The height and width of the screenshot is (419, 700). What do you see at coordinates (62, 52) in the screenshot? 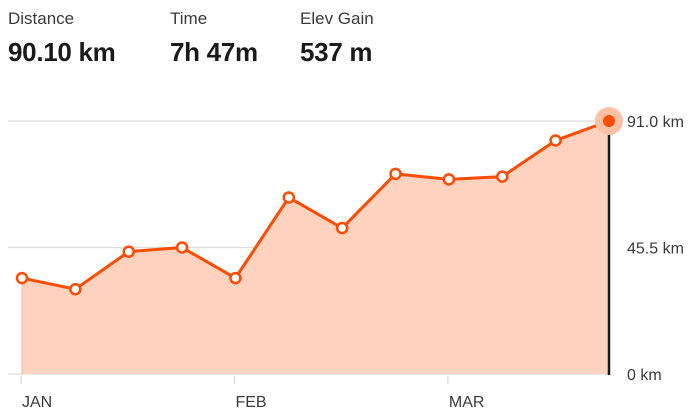
I see `stat-distance-value: 90.10 km` at bounding box center [62, 52].